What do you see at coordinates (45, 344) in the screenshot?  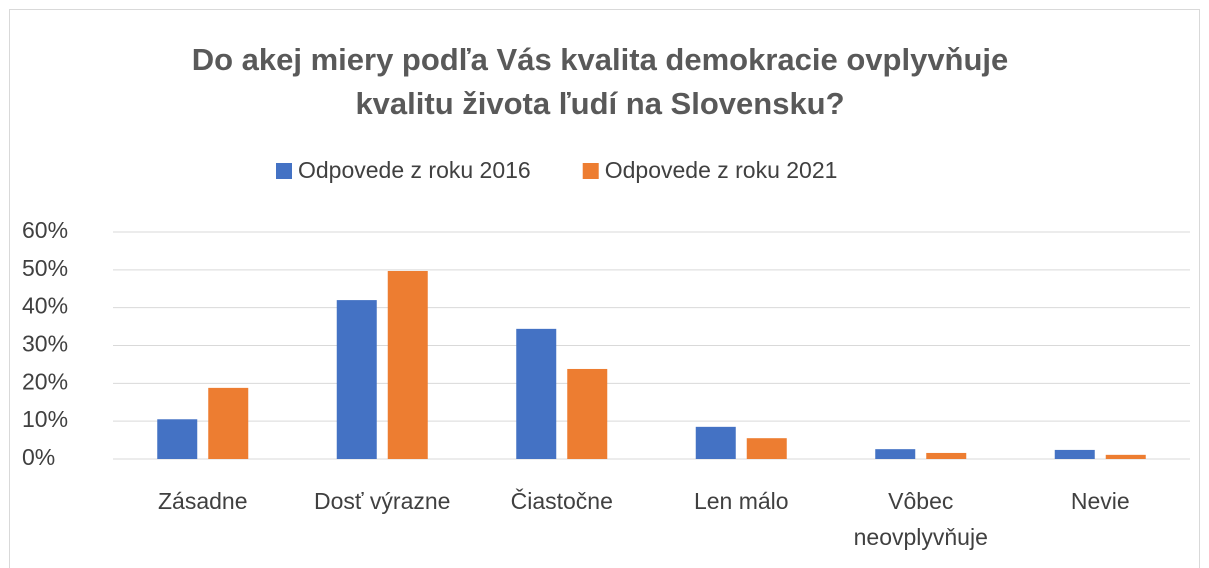 I see `y-tick-label: 30%` at bounding box center [45, 344].